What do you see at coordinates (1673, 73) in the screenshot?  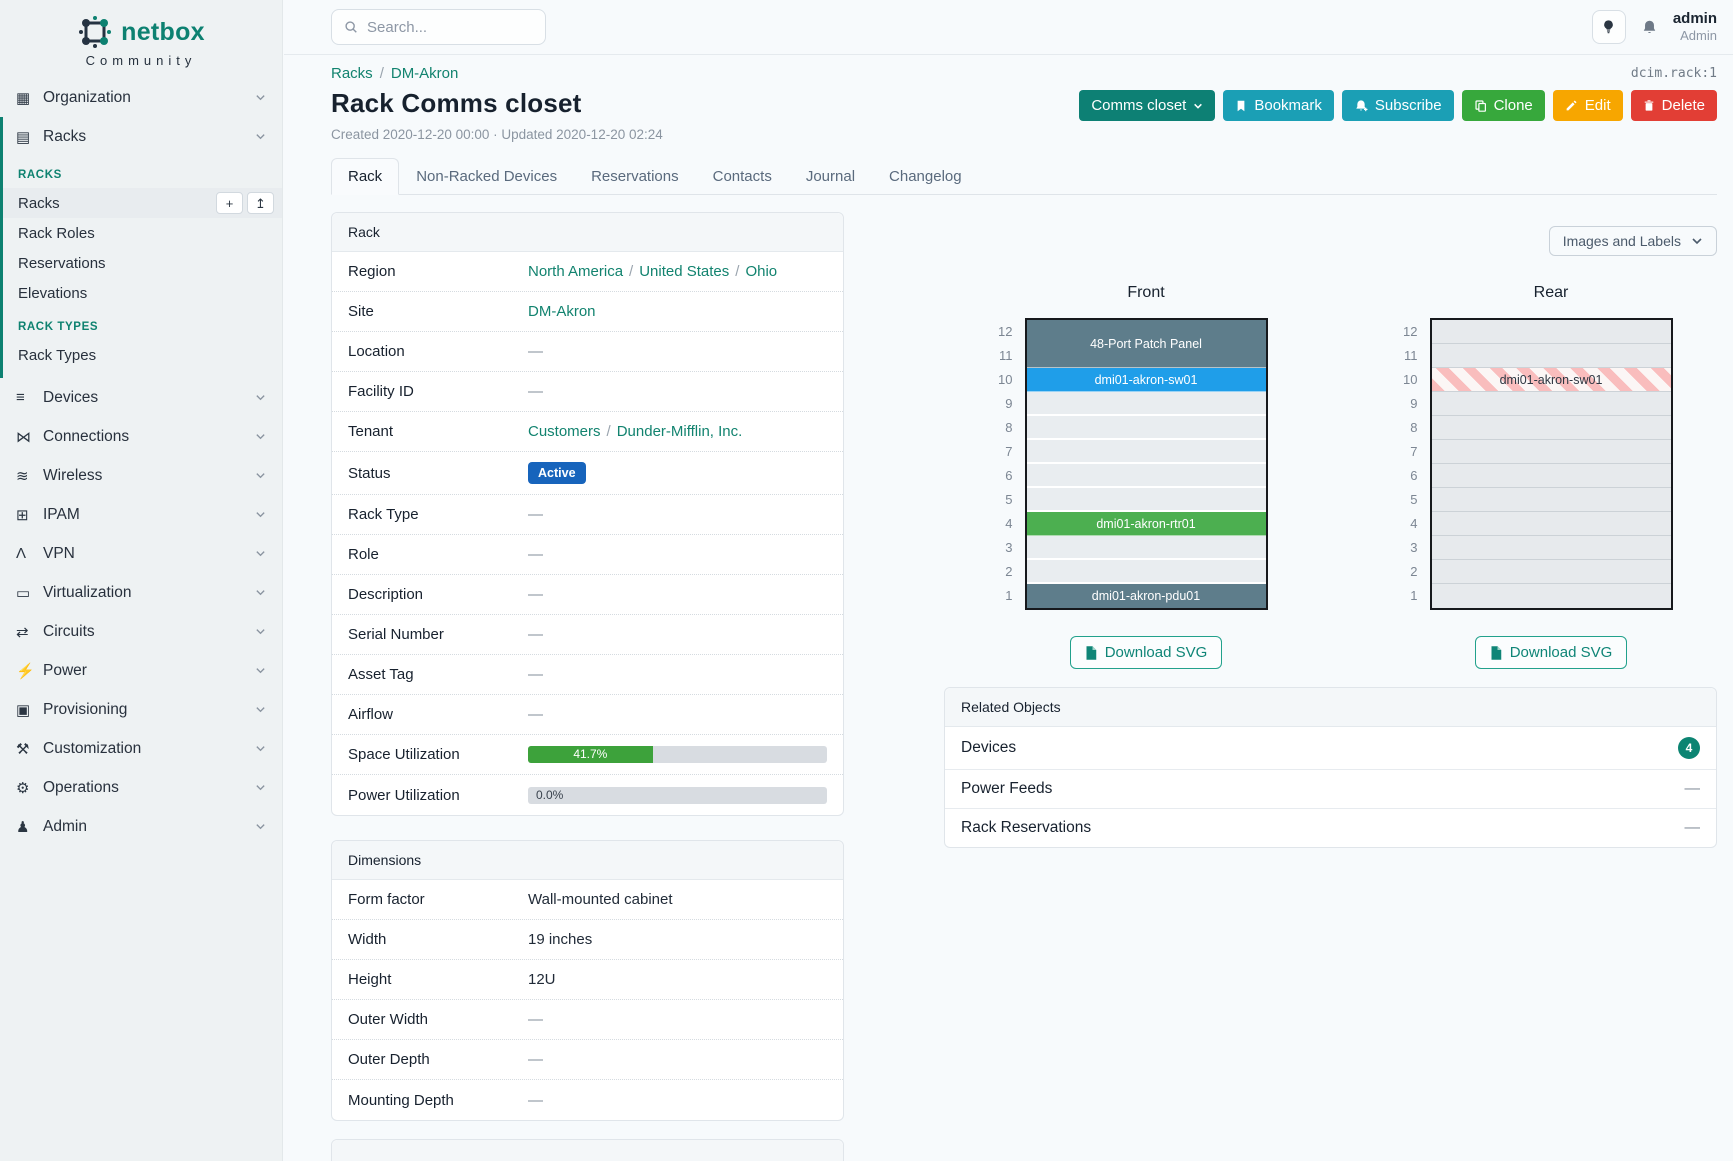 I see `object-reference: dcim.rack:1` at bounding box center [1673, 73].